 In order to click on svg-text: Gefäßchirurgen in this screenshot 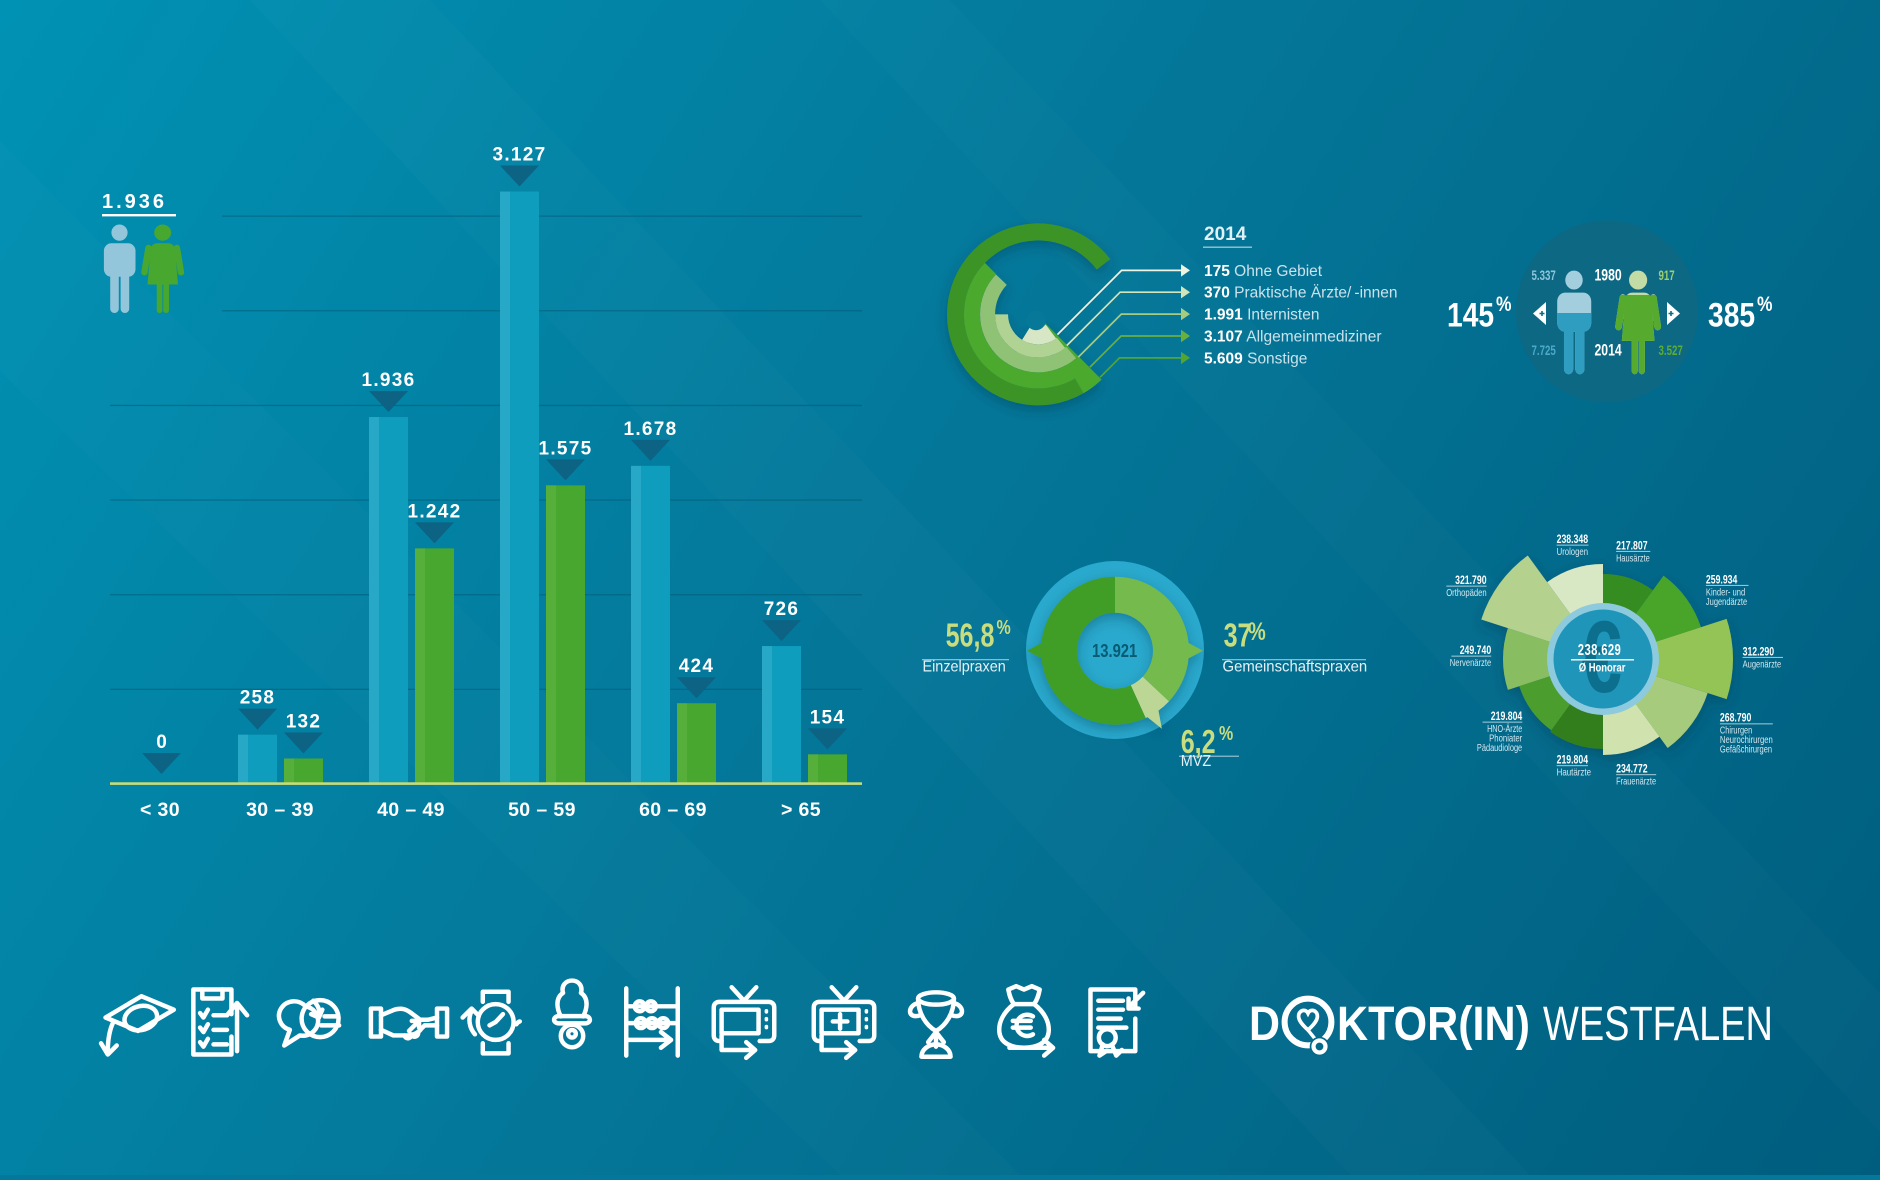, I will do `click(1746, 749)`.